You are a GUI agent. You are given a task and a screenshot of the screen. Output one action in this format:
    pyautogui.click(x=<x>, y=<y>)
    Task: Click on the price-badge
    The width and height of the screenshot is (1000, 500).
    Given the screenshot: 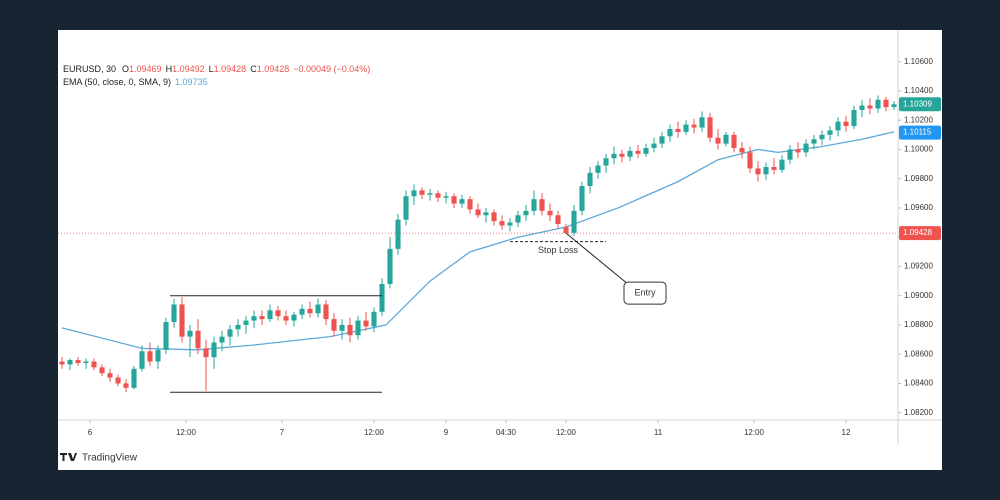 What is the action you would take?
    pyautogui.click(x=920, y=233)
    